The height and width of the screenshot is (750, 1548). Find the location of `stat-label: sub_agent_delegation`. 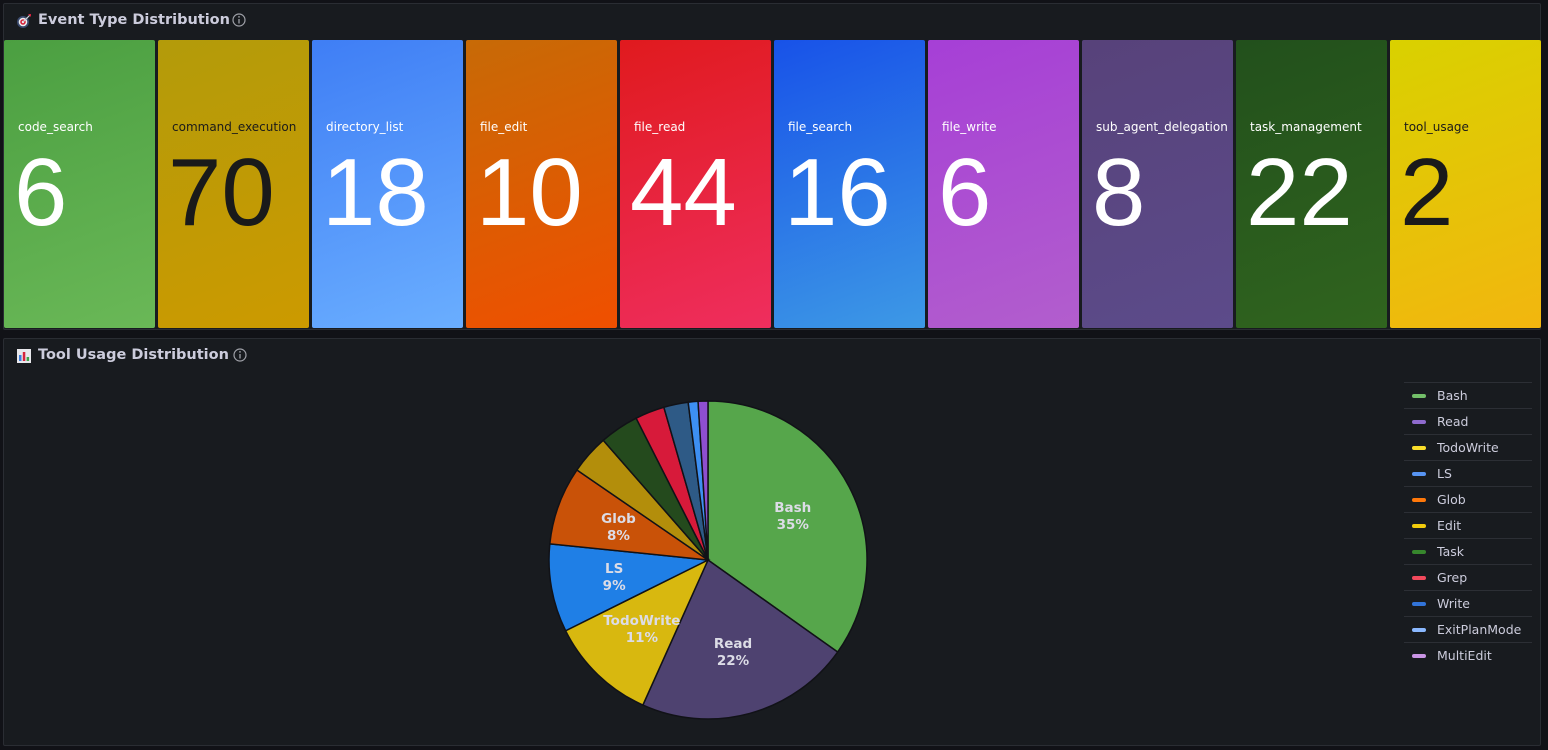

stat-label: sub_agent_delegation is located at coordinates (1162, 127).